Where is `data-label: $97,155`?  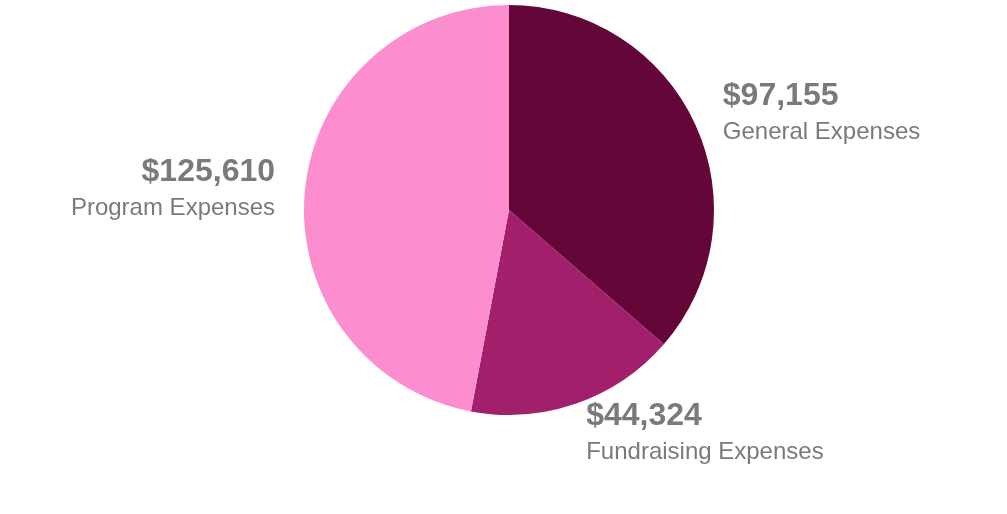
data-label: $97,155 is located at coordinates (780, 94).